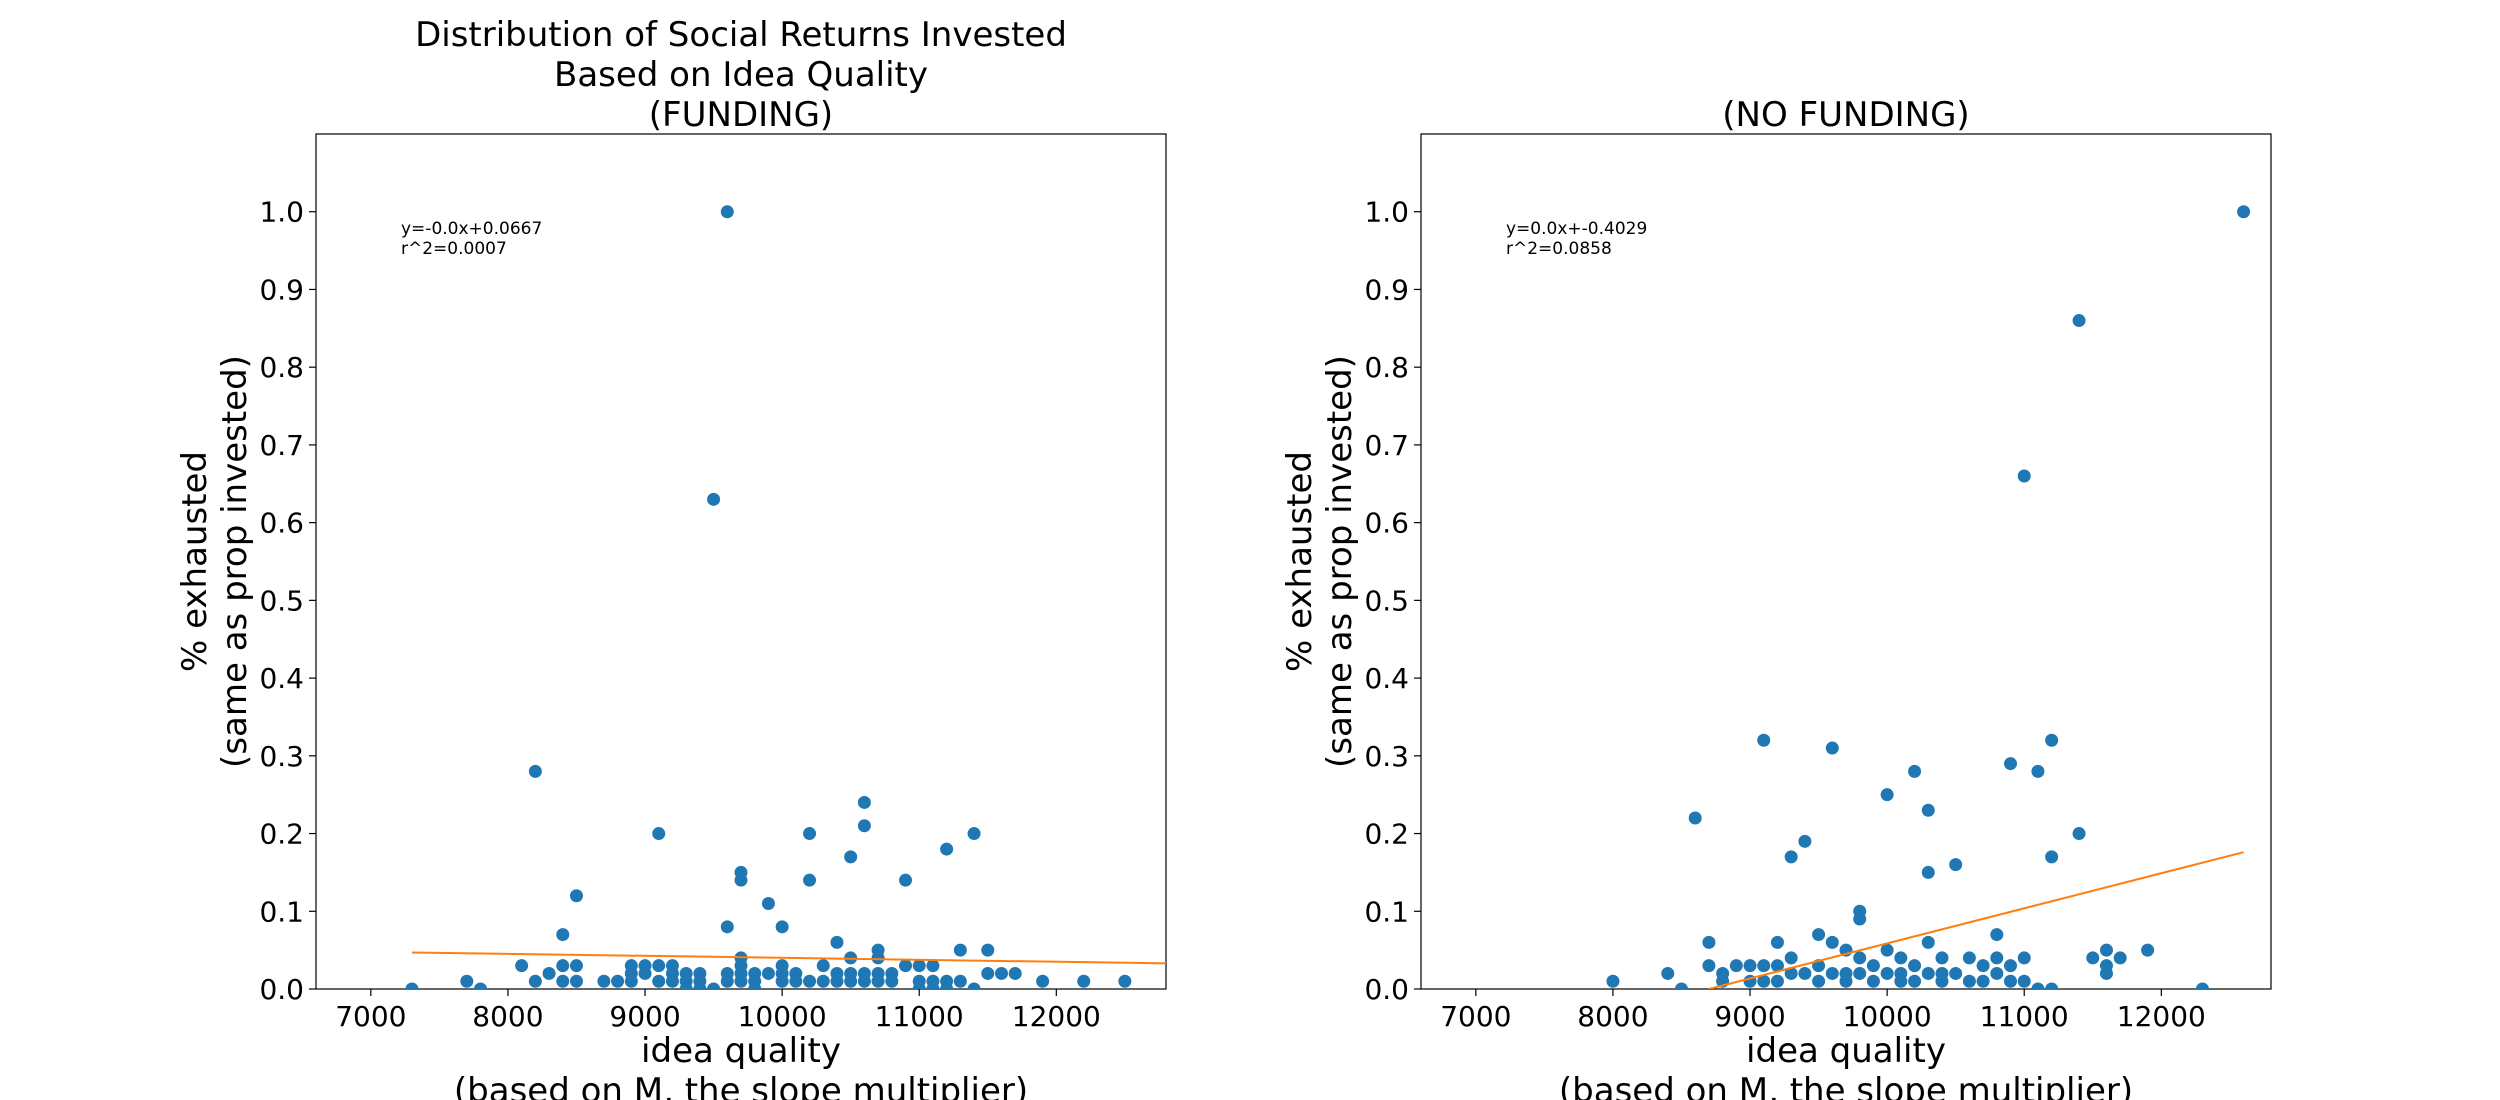 This screenshot has height=1100, width=2500. What do you see at coordinates (281, 678) in the screenshot?
I see `y-tick-label: 0.4` at bounding box center [281, 678].